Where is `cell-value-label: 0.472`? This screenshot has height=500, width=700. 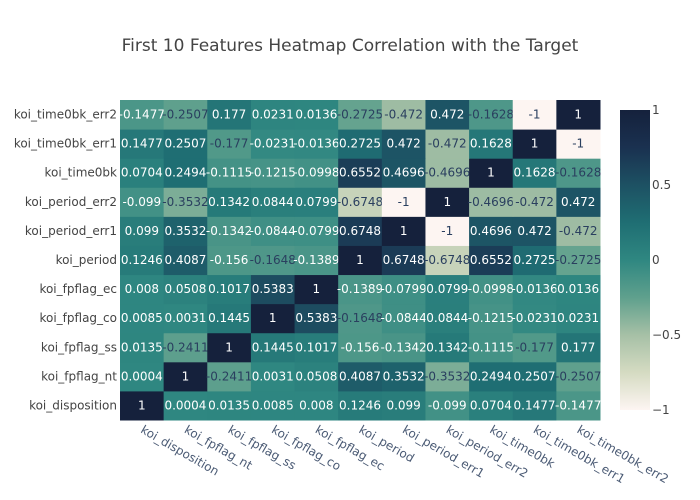
cell-value-label: 0.472 is located at coordinates (534, 231).